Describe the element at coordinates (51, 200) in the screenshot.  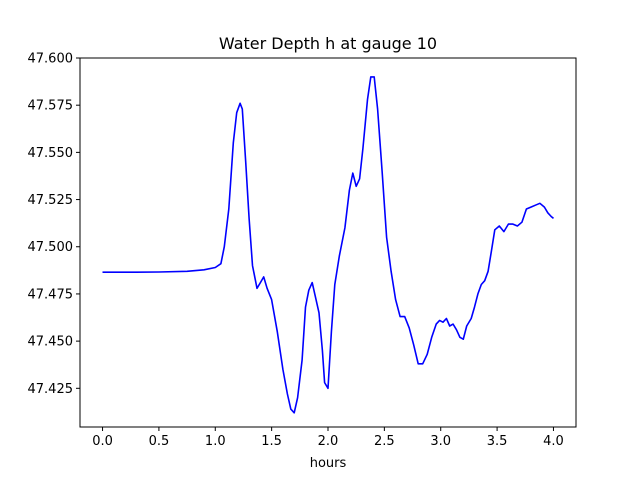
I see `y-tick-label: 47.525` at that location.